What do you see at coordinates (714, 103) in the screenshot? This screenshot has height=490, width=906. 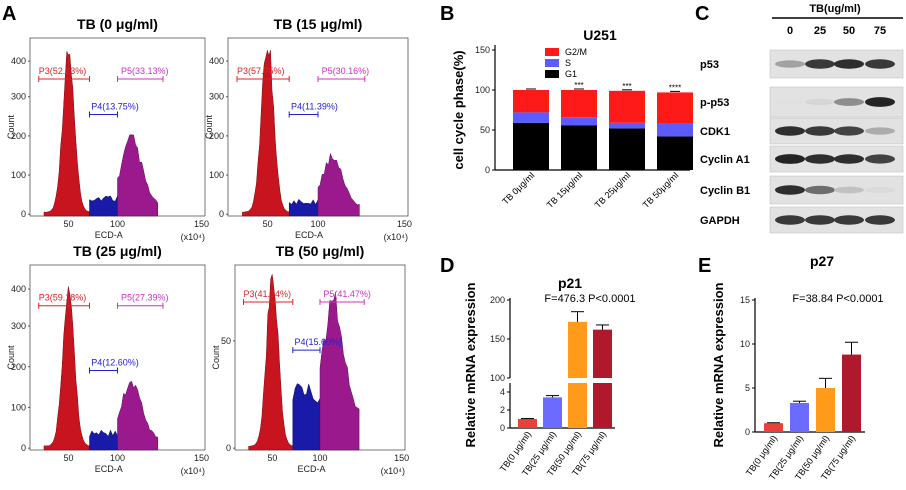 I see `protein-label: p-p53` at bounding box center [714, 103].